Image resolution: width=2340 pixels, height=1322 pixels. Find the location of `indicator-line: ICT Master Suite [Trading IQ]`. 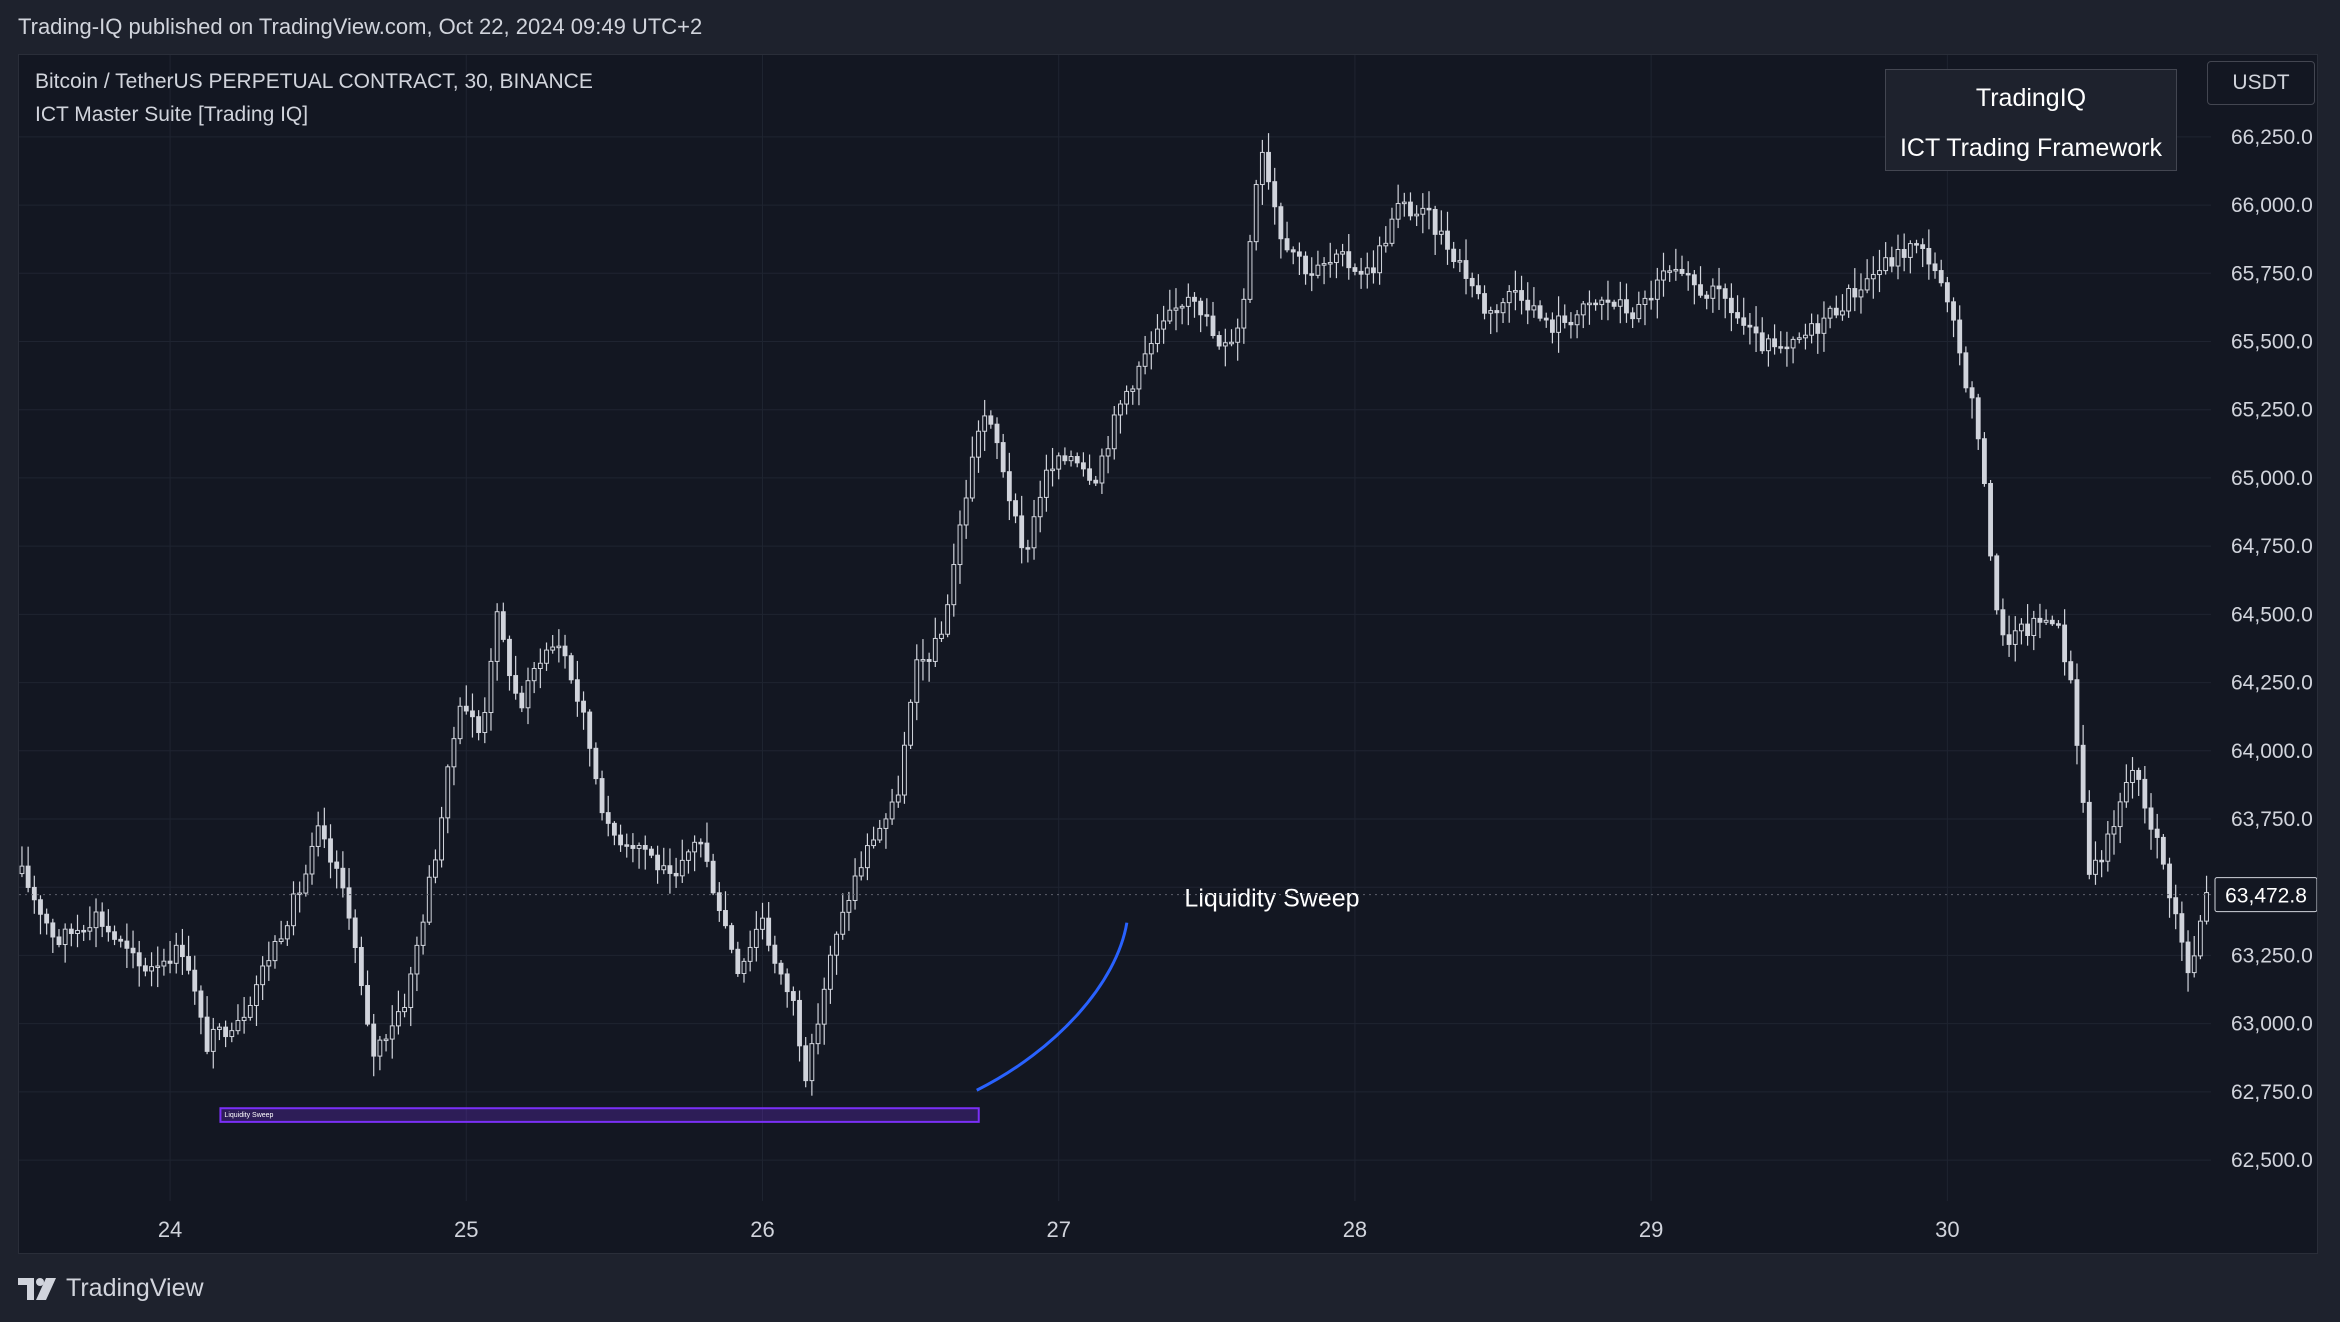

indicator-line: ICT Master Suite [Trading IQ] is located at coordinates (172, 114).